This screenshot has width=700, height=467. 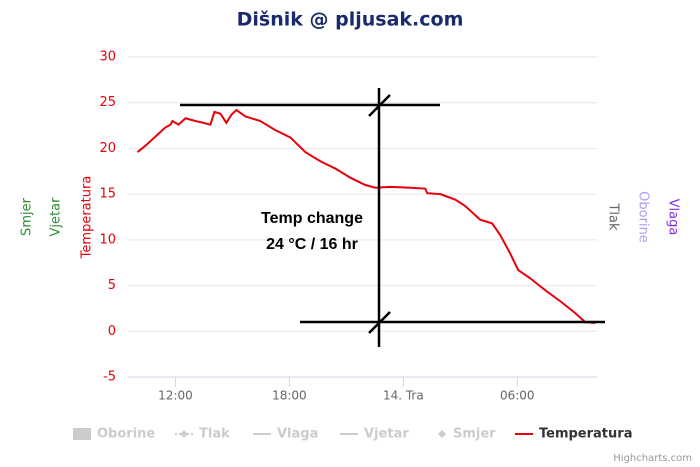 I want to click on annotation-text: 24 °C / 16 hr, so click(x=312, y=244).